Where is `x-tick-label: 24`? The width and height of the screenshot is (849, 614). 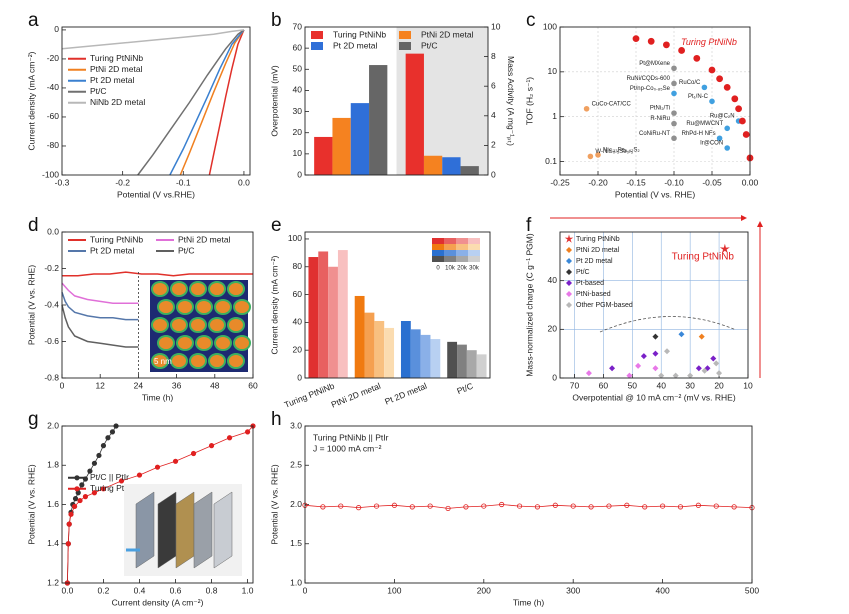 x-tick-label: 24 is located at coordinates (139, 385).